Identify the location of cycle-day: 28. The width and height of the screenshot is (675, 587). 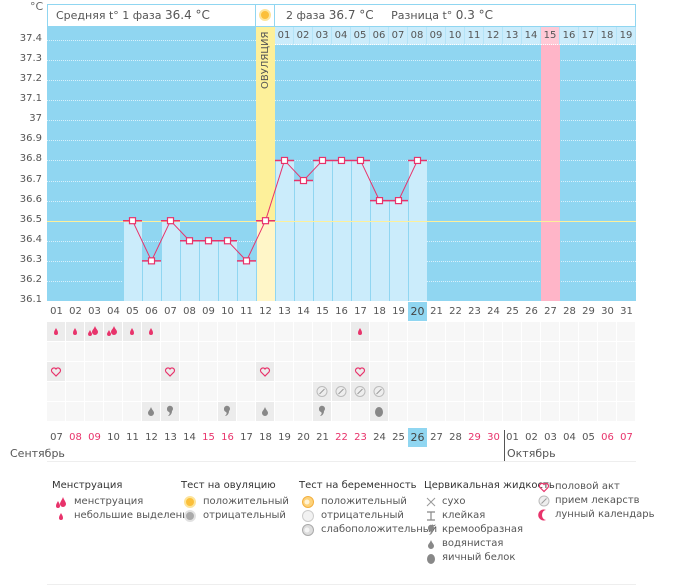
(569, 311).